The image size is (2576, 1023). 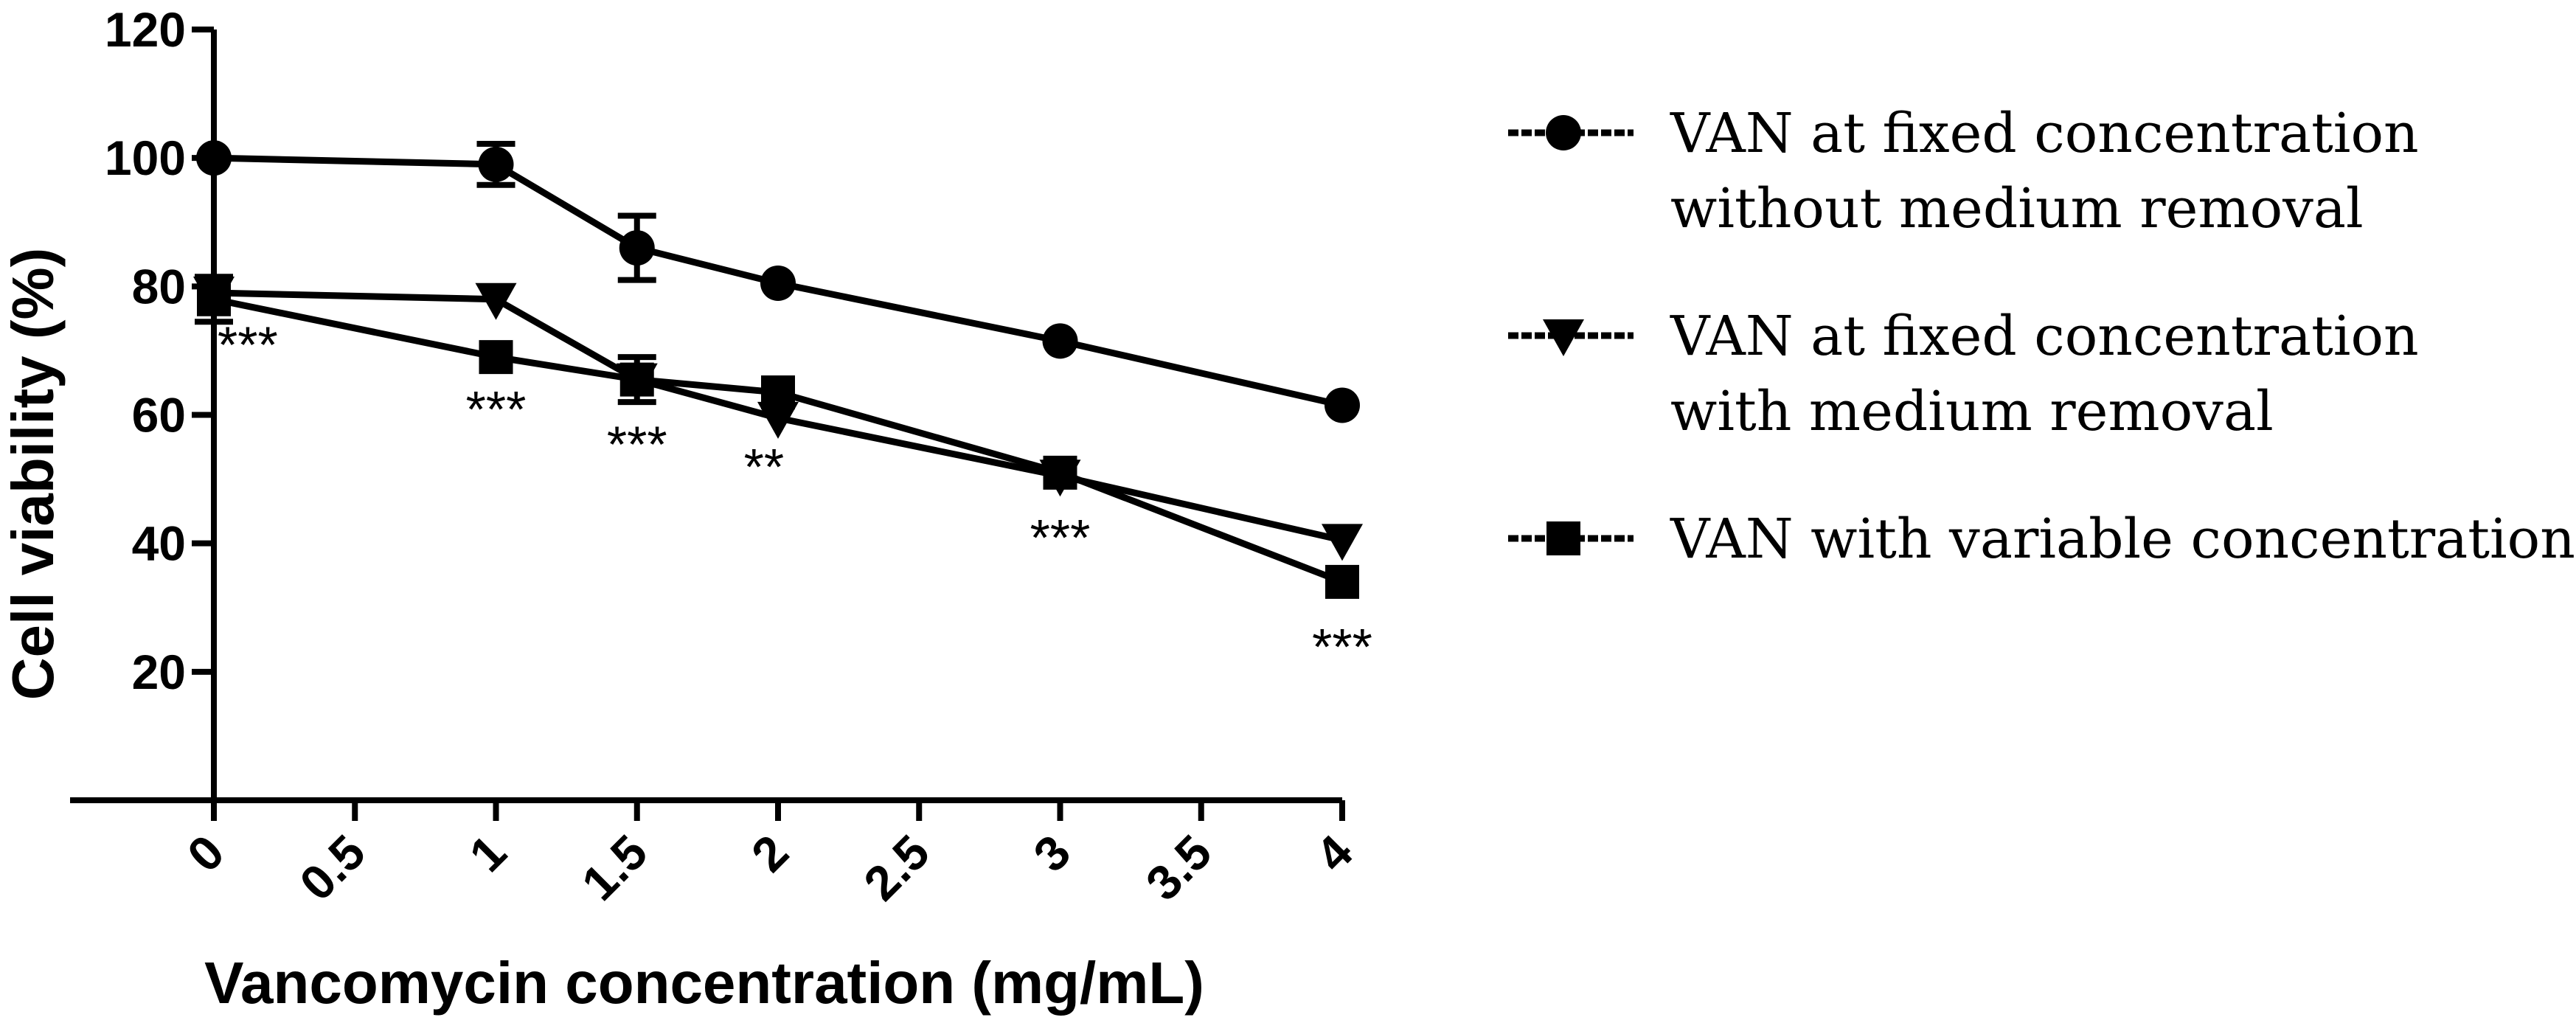 What do you see at coordinates (2017, 208) in the screenshot?
I see `legend-label: without medium removal` at bounding box center [2017, 208].